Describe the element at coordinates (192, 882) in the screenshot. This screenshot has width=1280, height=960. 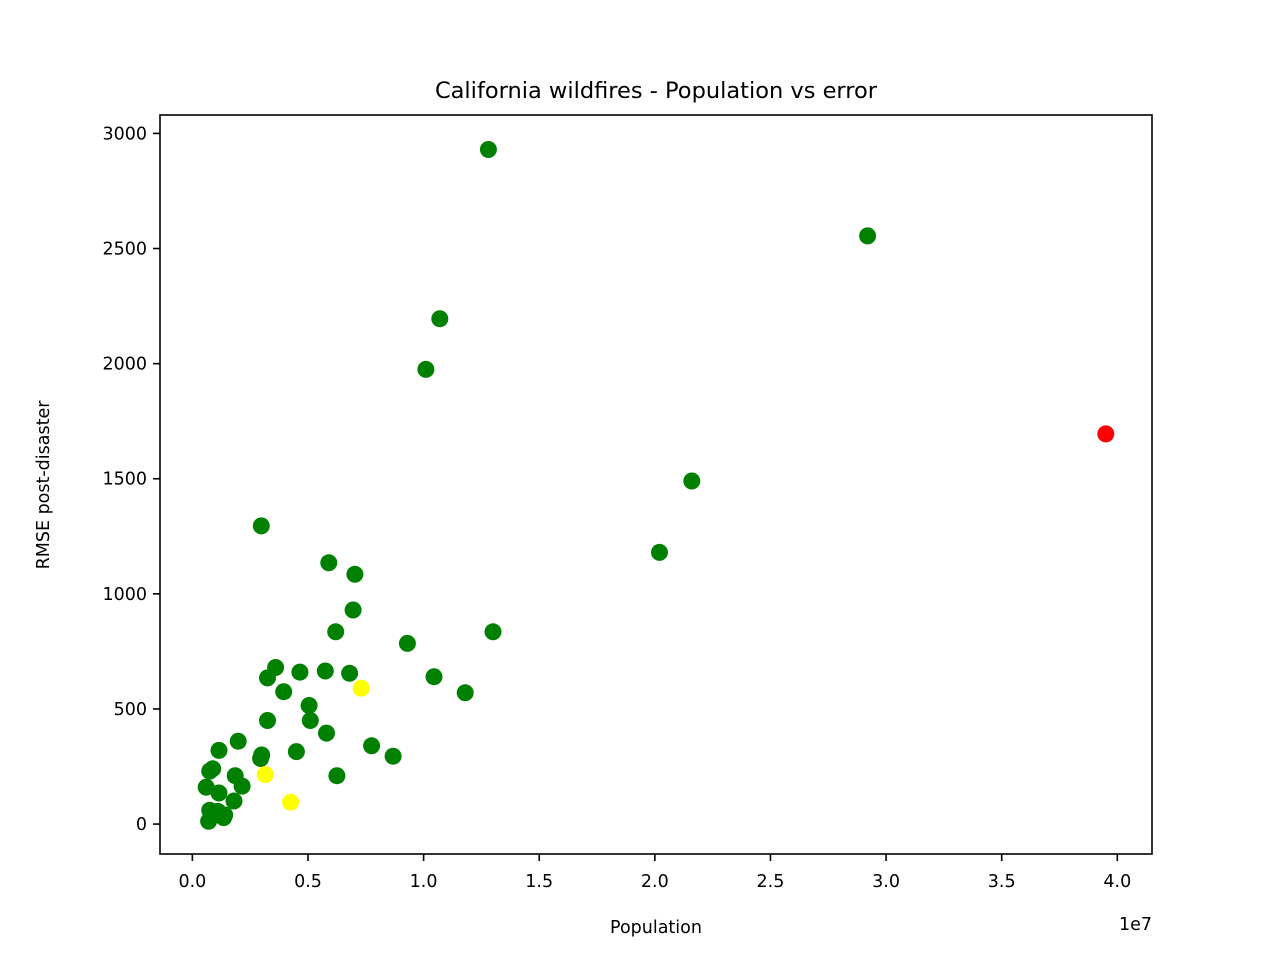
I see `x-tick-label: 0.0` at that location.